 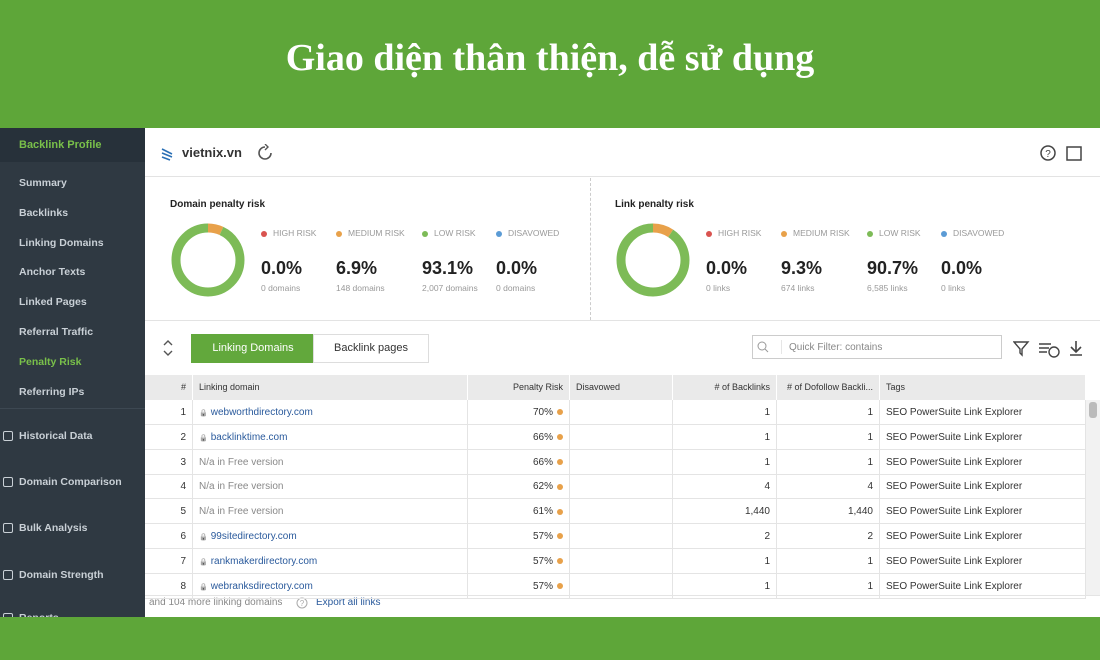 I want to click on cell-text: 4, so click(x=183, y=487).